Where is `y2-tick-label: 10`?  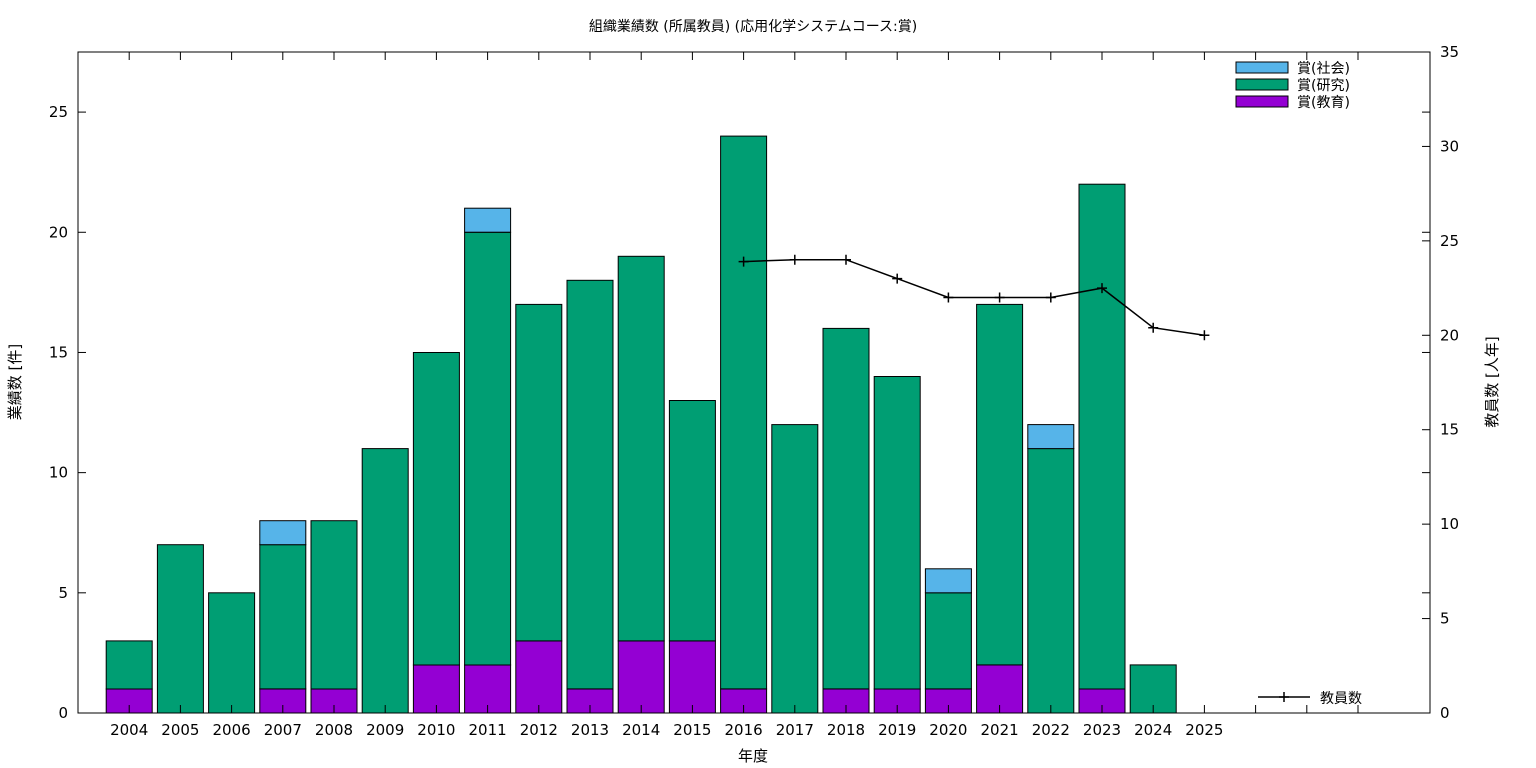 y2-tick-label: 10 is located at coordinates (1449, 524).